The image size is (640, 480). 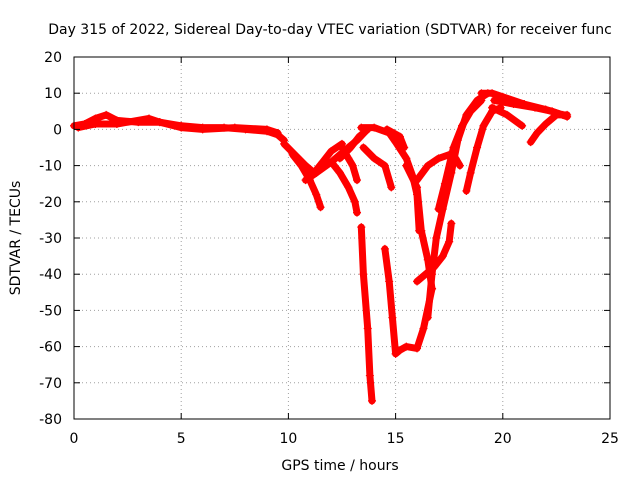 What do you see at coordinates (53, 58) in the screenshot?
I see `y-tick-label: 20` at bounding box center [53, 58].